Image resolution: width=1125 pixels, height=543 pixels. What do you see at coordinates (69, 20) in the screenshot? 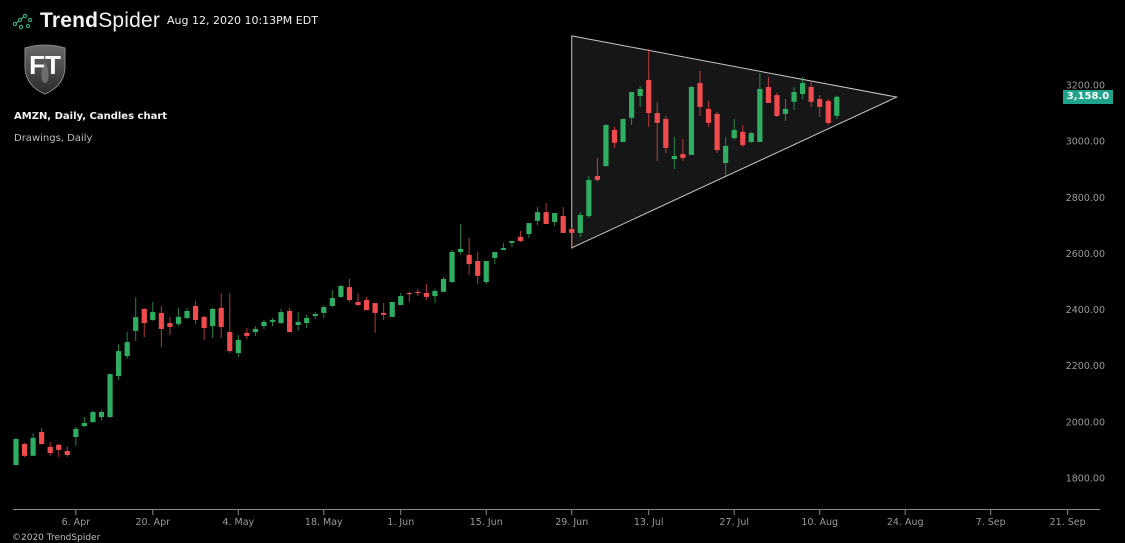
I see `brand-bold: Trend` at bounding box center [69, 20].